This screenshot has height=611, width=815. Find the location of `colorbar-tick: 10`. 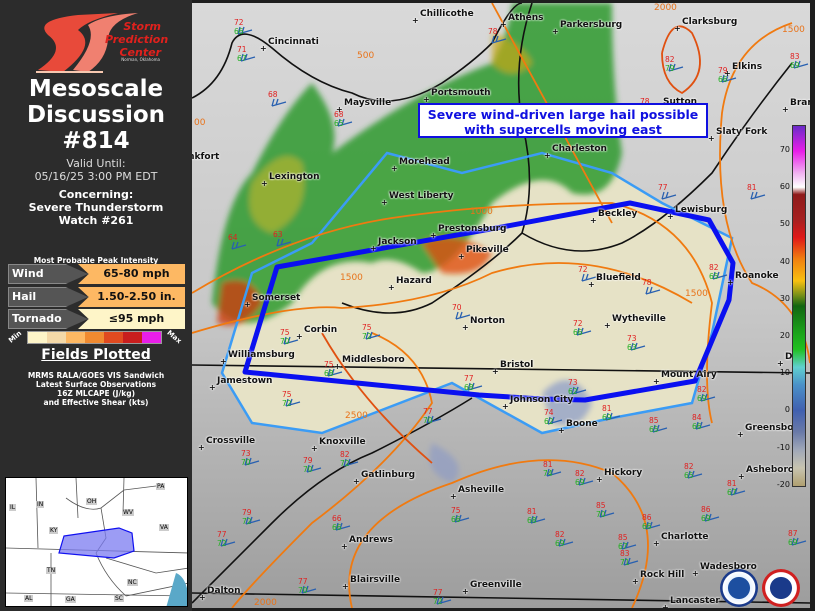

colorbar-tick: 10 is located at coordinates (784, 373).